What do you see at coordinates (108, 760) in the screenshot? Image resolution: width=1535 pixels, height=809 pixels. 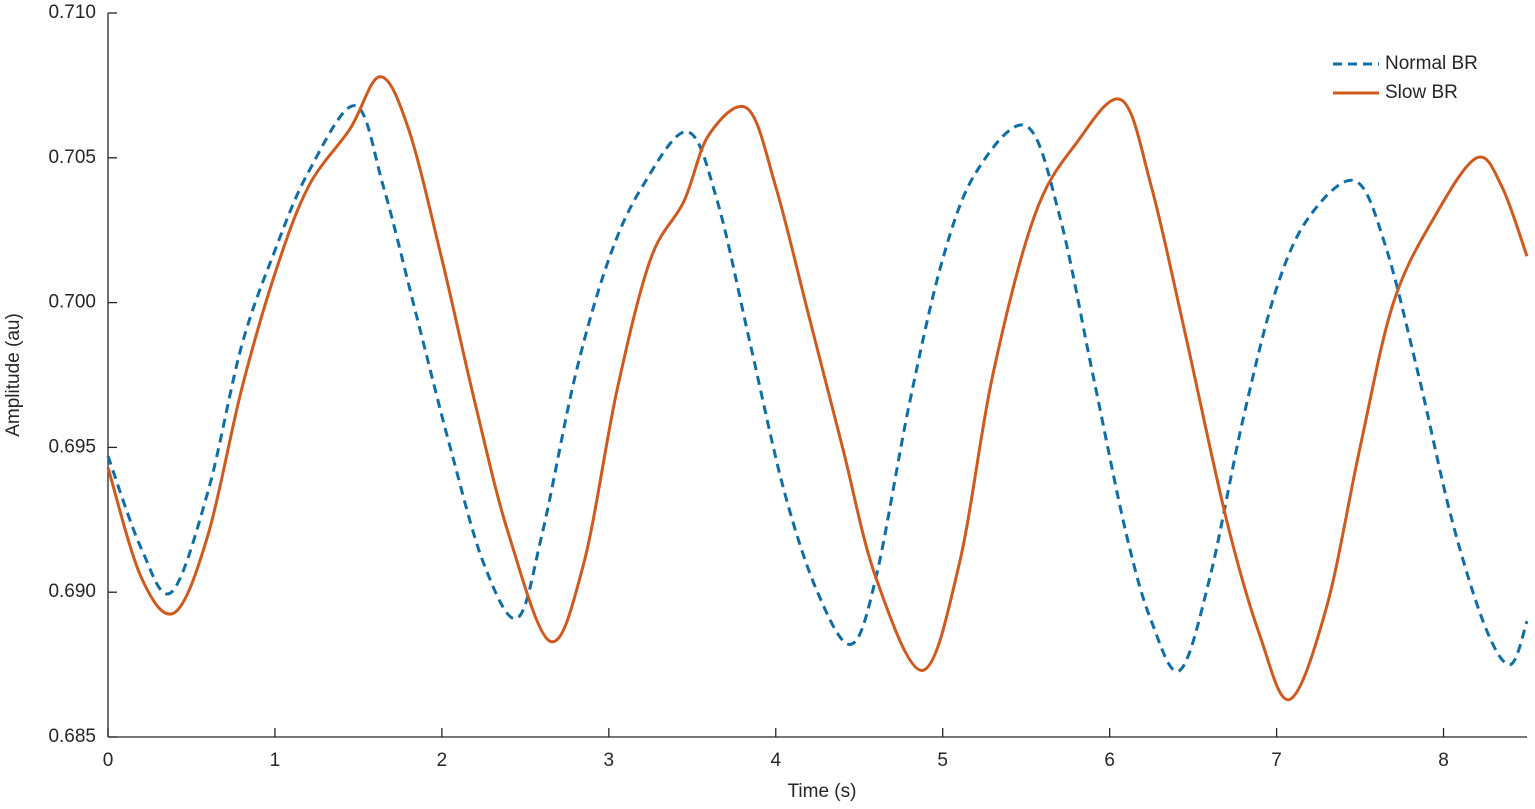 I see `x-tick-label: 0` at bounding box center [108, 760].